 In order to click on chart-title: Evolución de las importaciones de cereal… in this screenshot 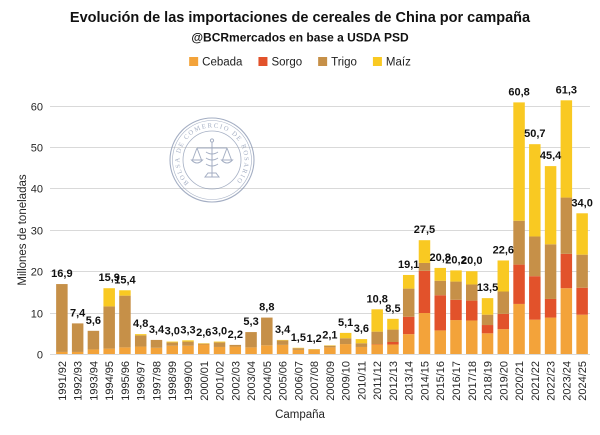, I will do `click(300, 18)`.